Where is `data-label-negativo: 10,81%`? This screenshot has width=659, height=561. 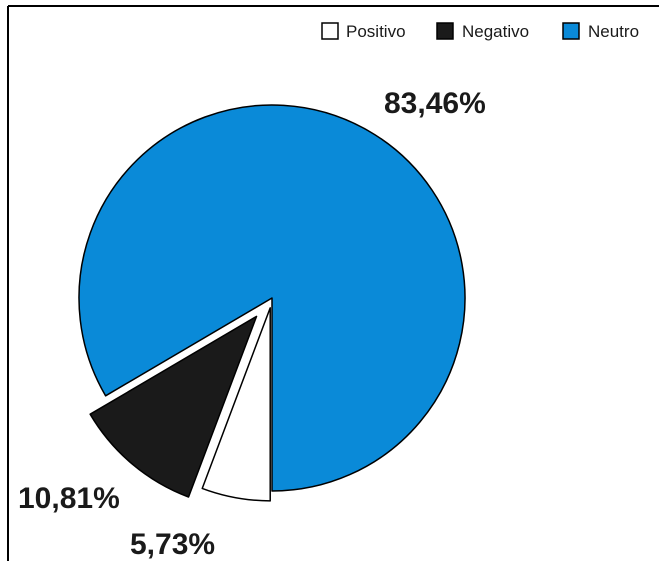 data-label-negativo: 10,81% is located at coordinates (69, 498).